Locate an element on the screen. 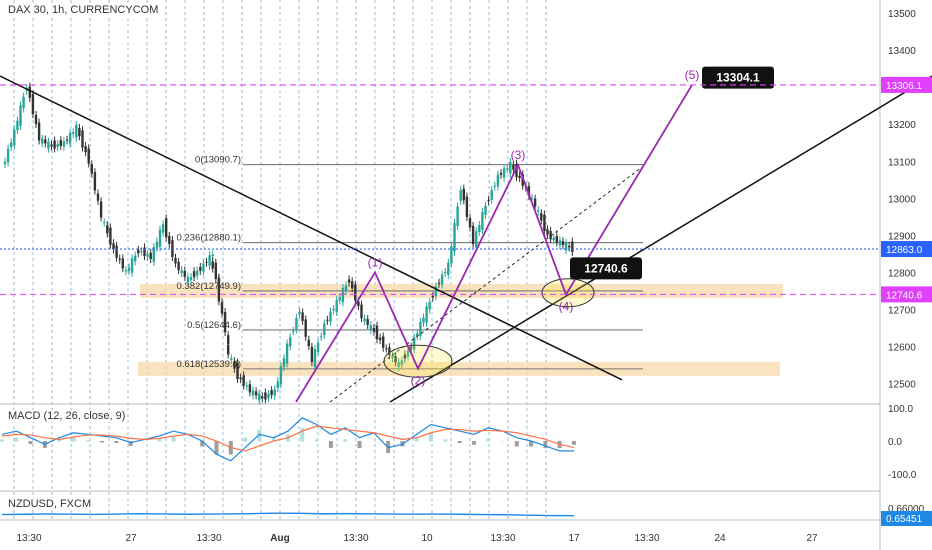 The height and width of the screenshot is (550, 932). macd-pane: 100.0 0.0 -100.0 is located at coordinates (458, 442).